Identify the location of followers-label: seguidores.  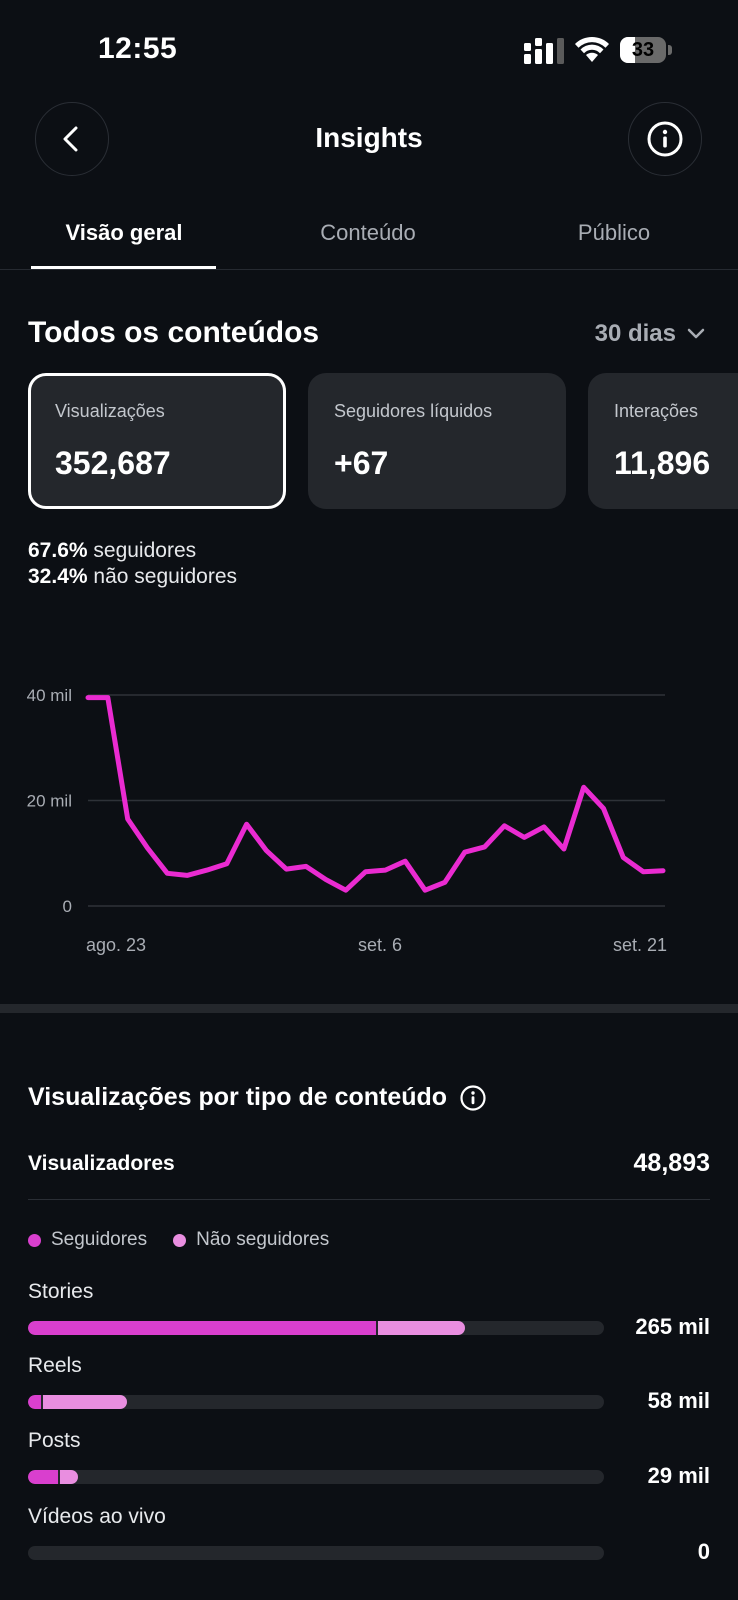
(145, 550).